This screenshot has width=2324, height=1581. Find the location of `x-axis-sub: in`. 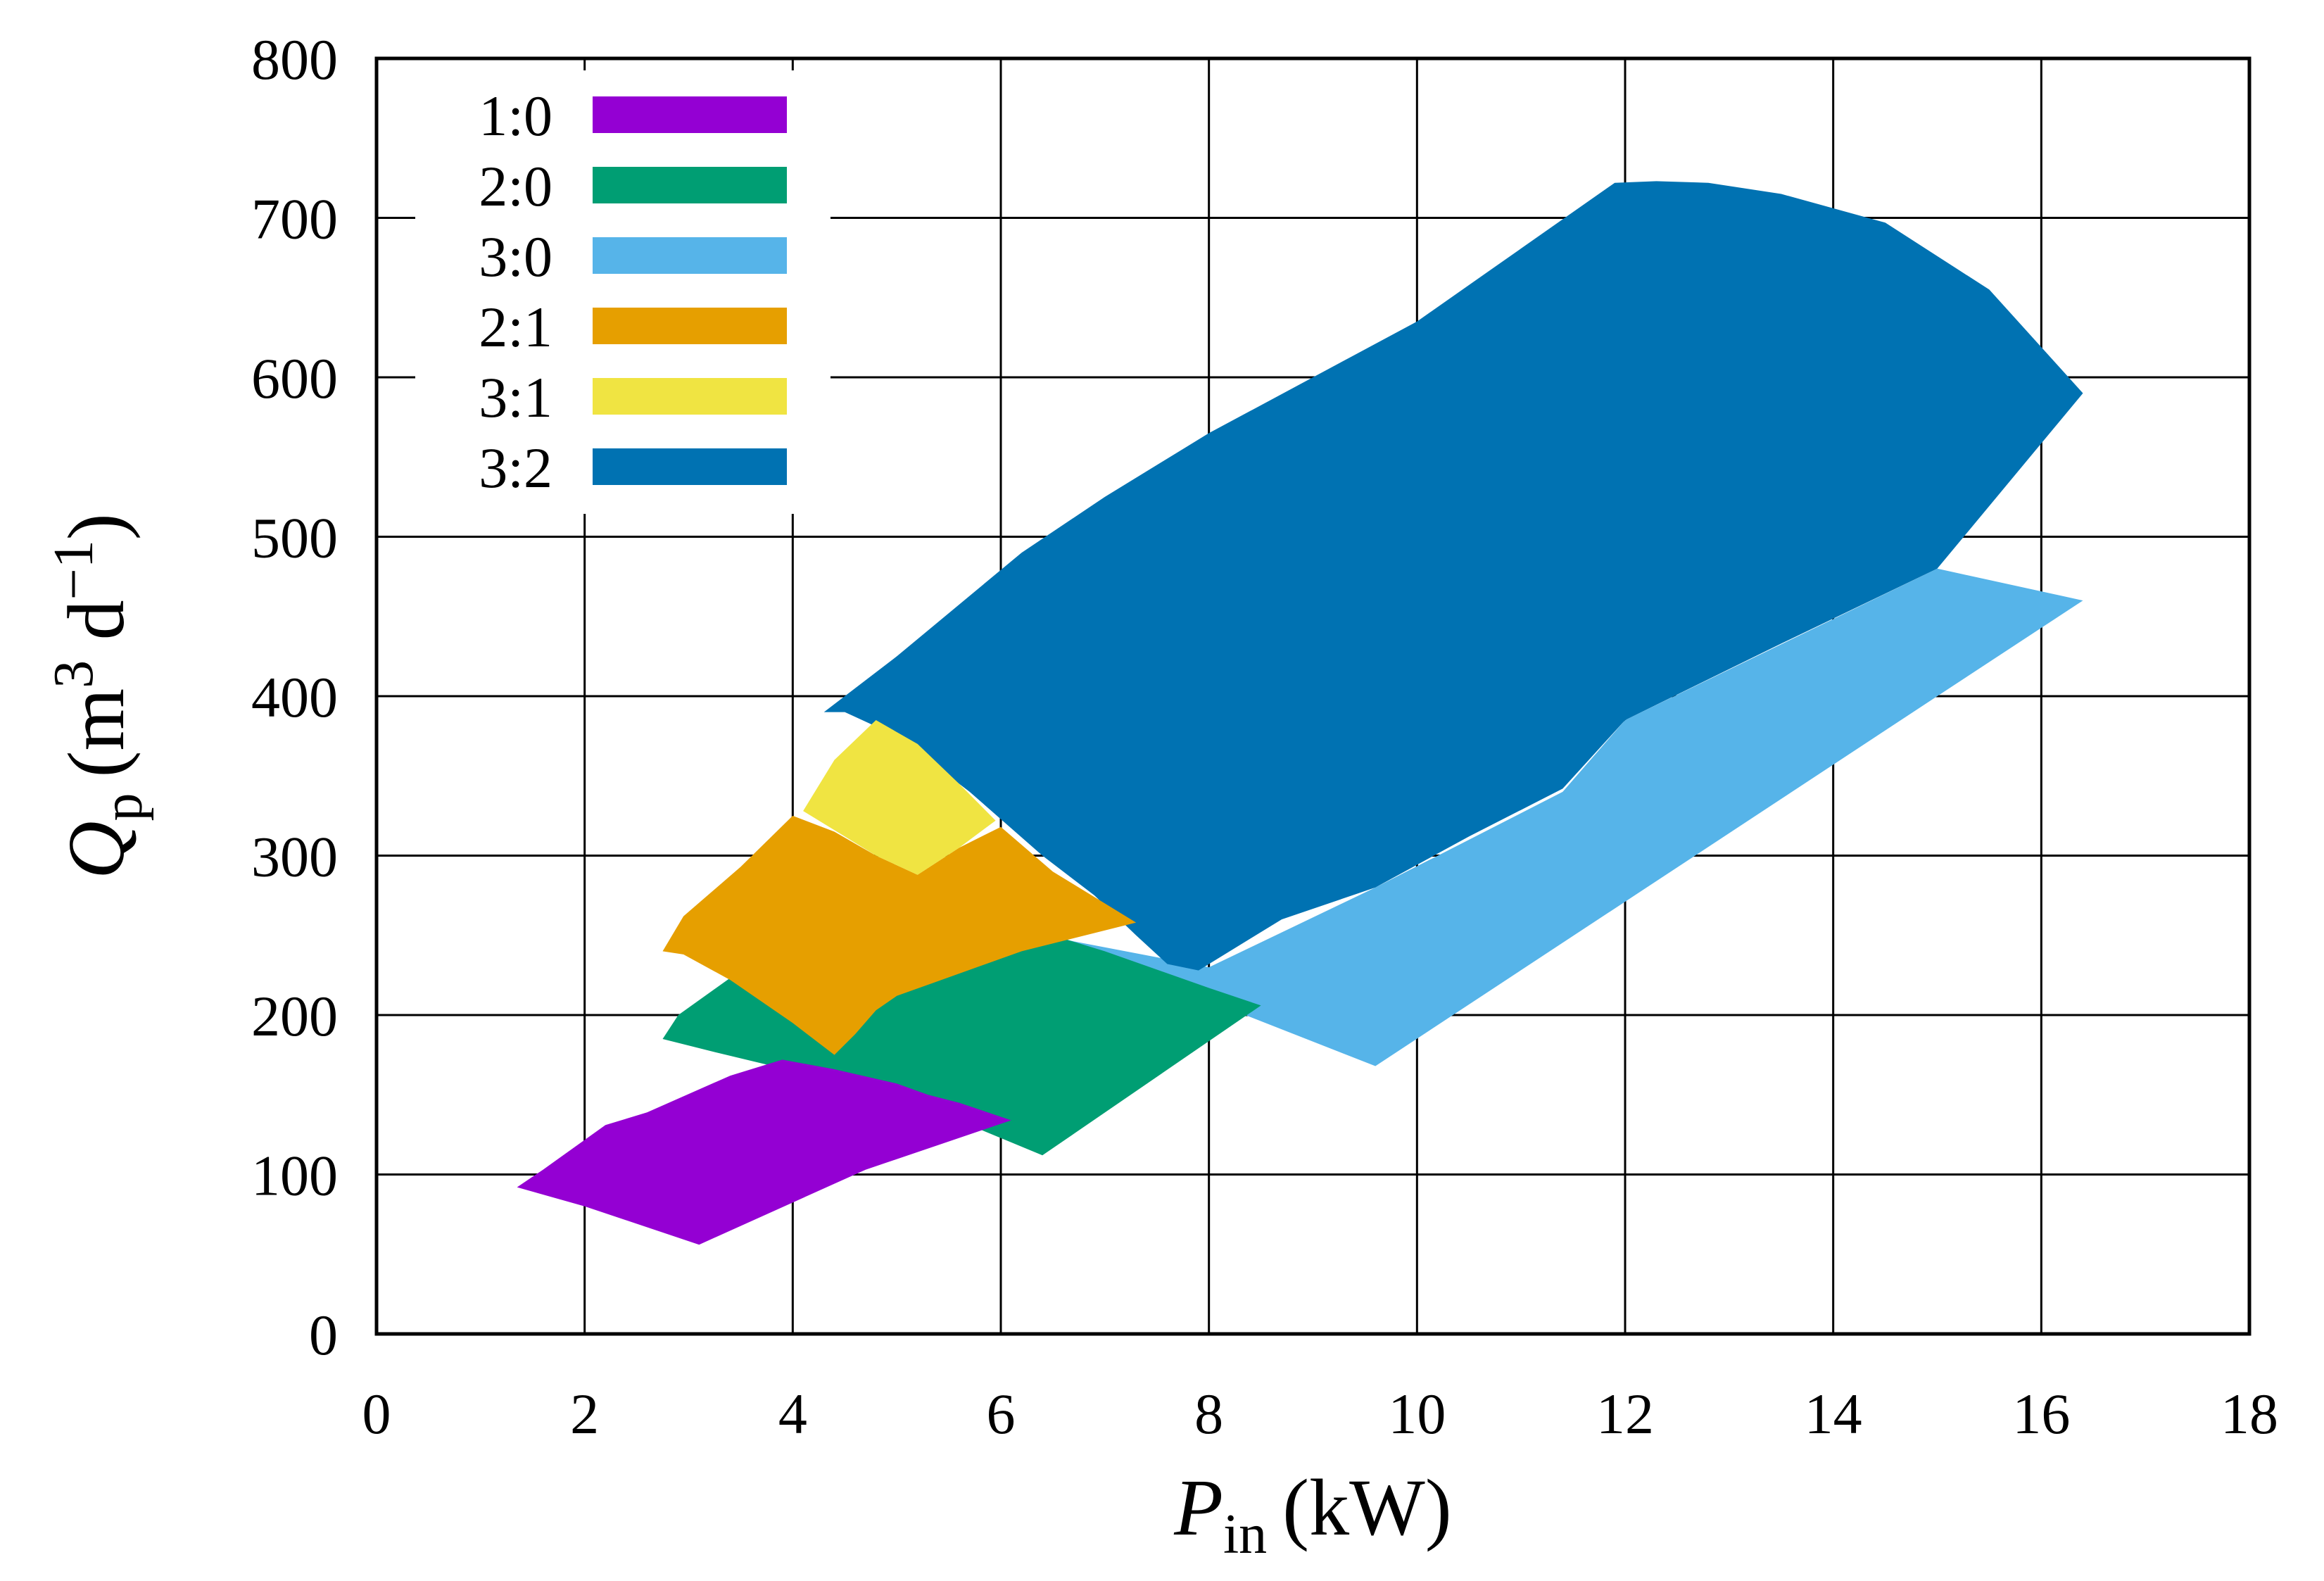

x-axis-sub: in is located at coordinates (1245, 1535).